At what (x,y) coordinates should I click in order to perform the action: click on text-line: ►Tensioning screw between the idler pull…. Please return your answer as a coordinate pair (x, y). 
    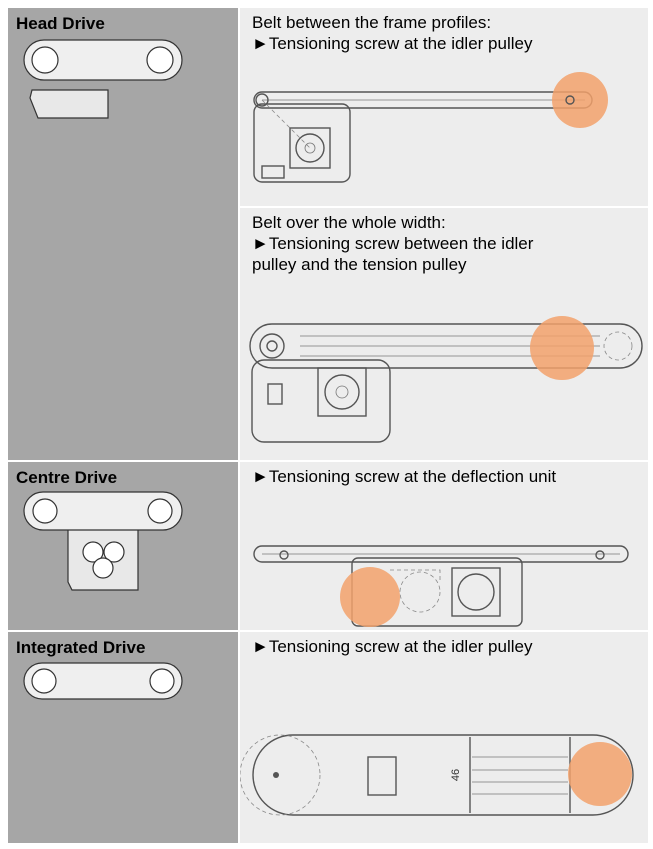
    Looking at the image, I should click on (393, 254).